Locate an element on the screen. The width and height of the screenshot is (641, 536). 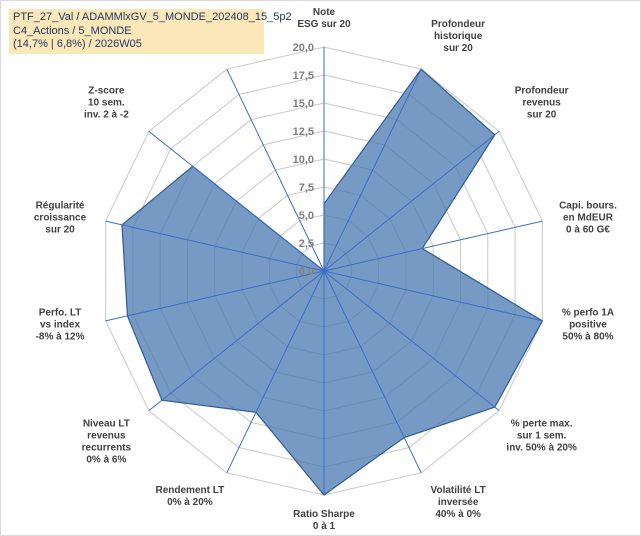
category-label: Volatilité LT inversée 40% à 0% is located at coordinates (458, 502).